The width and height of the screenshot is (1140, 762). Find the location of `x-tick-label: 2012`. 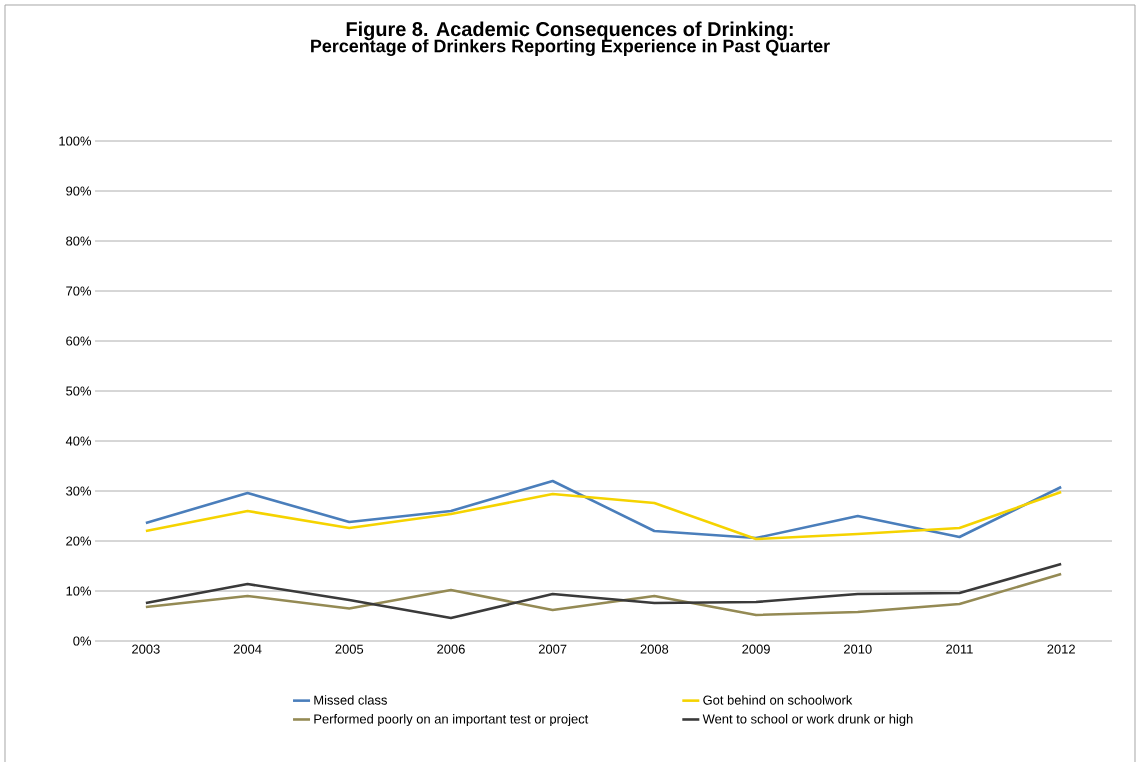

x-tick-label: 2012 is located at coordinates (1061, 649).